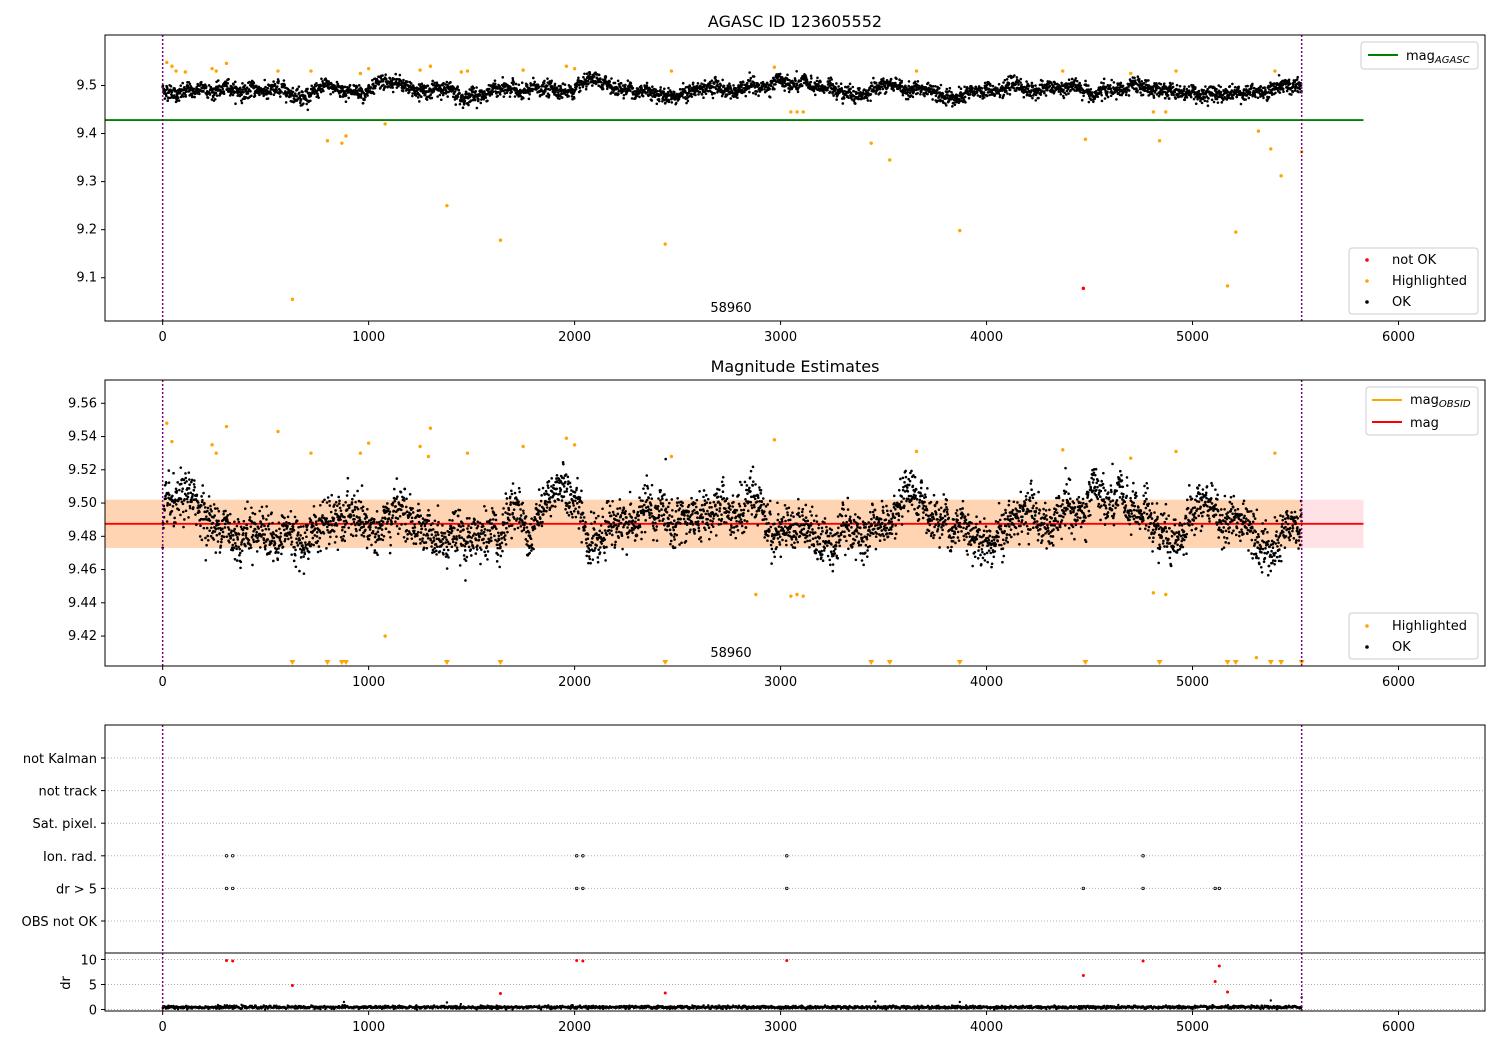 Image resolution: width=1500 pixels, height=1054 pixels. I want to click on y-tick-label: 9.5, so click(86, 85).